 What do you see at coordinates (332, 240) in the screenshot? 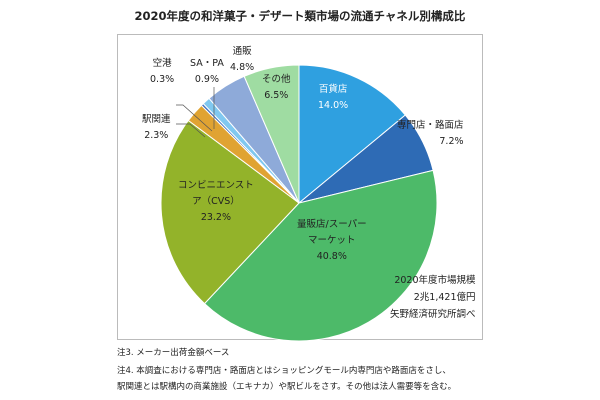
I see `label-mass: 量販店/スーパー マーケット 40.8%` at bounding box center [332, 240].